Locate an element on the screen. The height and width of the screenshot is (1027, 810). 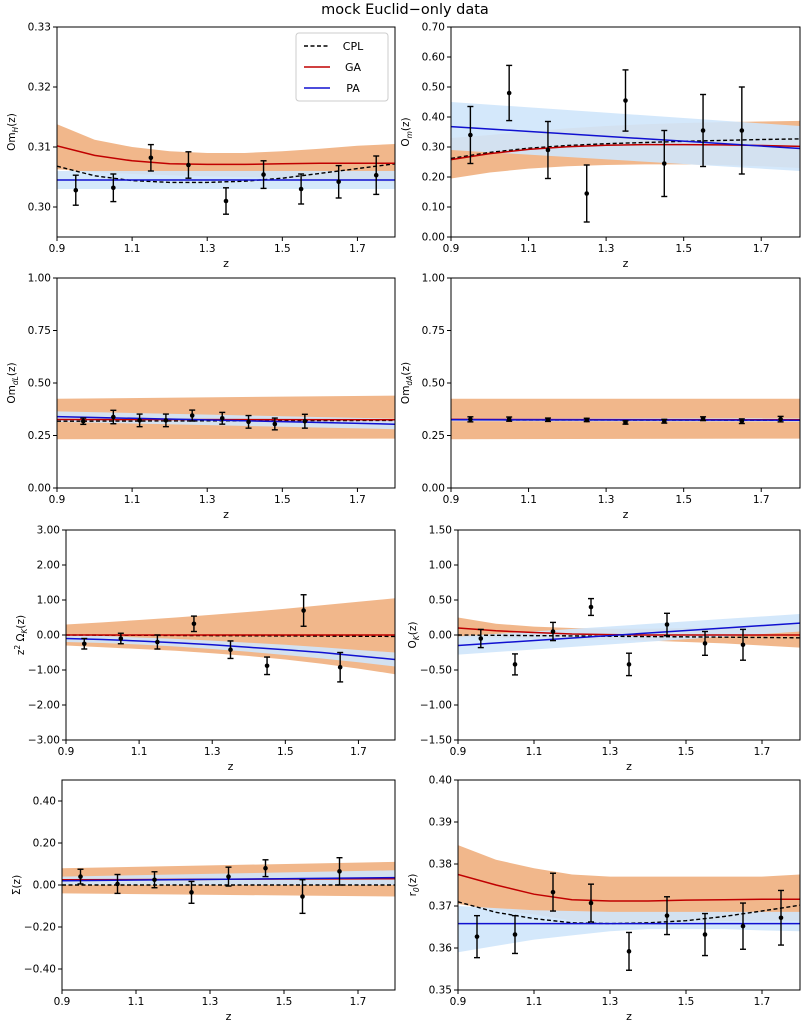
ga-line is located at coordinates (629, 887).